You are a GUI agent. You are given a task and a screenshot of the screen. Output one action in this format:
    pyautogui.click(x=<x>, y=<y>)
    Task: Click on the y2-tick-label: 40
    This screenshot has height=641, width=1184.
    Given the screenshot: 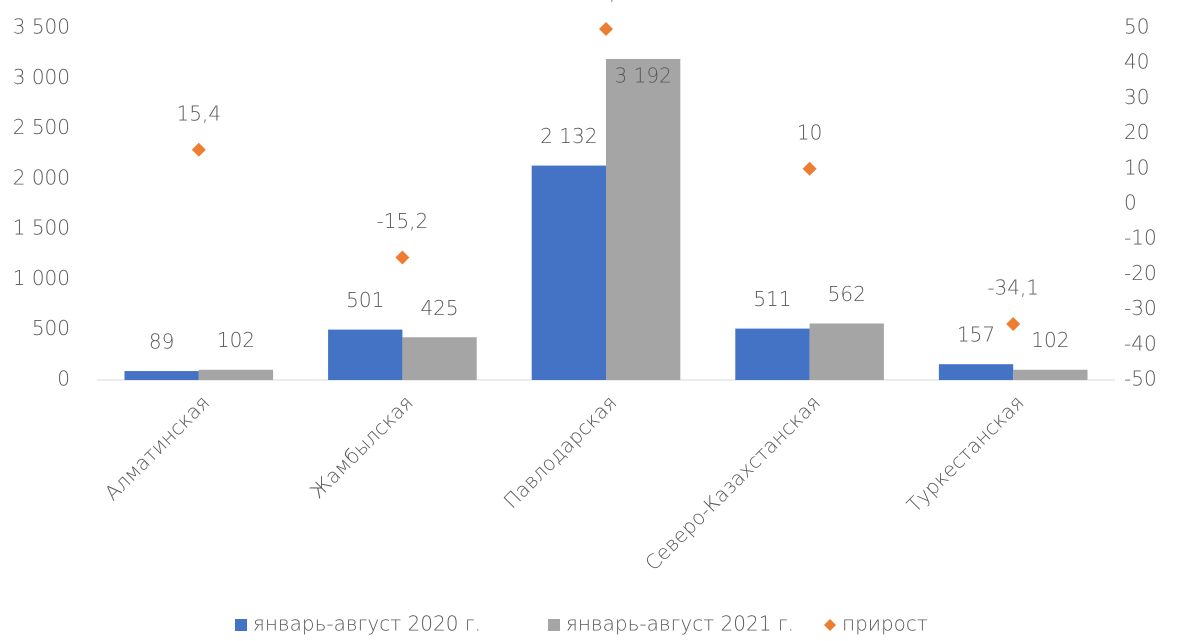 What is the action you would take?
    pyautogui.click(x=1136, y=62)
    